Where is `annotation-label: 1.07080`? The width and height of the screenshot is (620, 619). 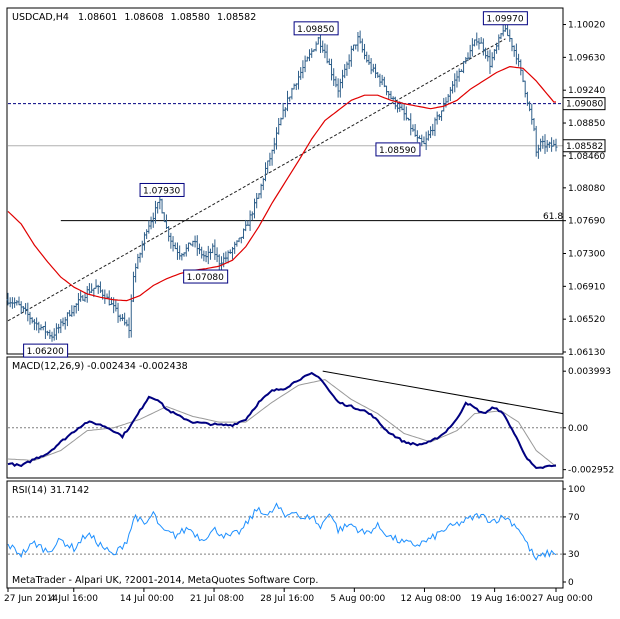 annotation-label: 1.07080 is located at coordinates (205, 278).